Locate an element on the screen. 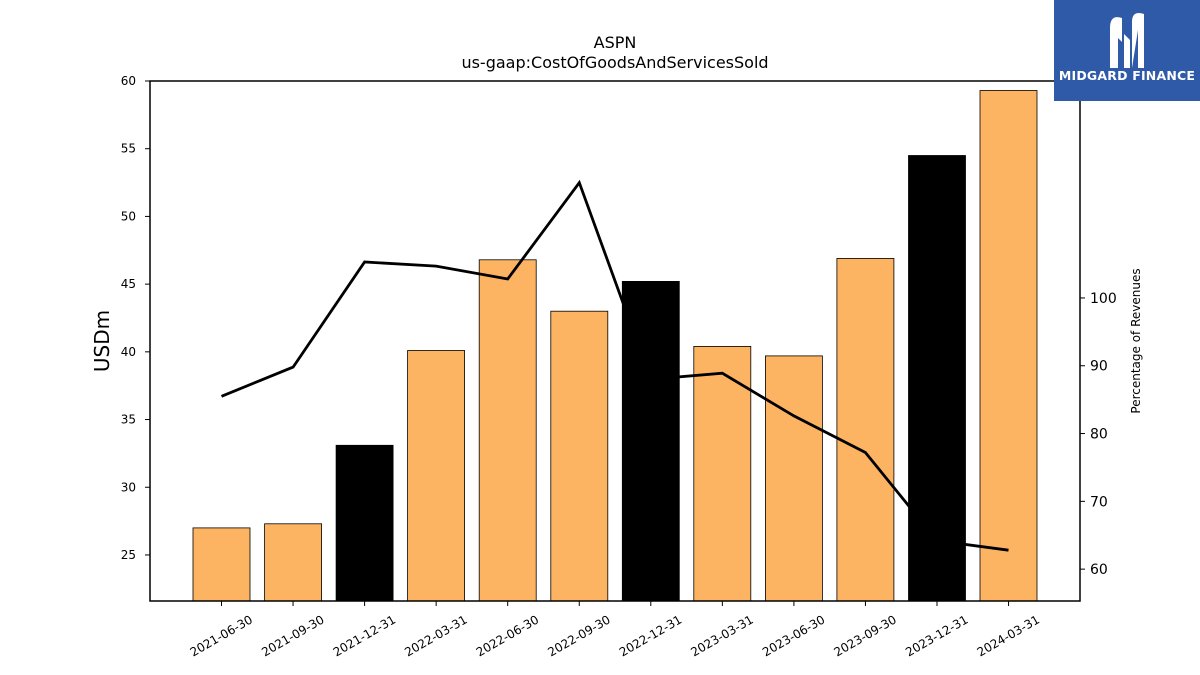 The height and width of the screenshot is (675, 1200). logo-text: MIDGARD FINANCE is located at coordinates (1127, 75).